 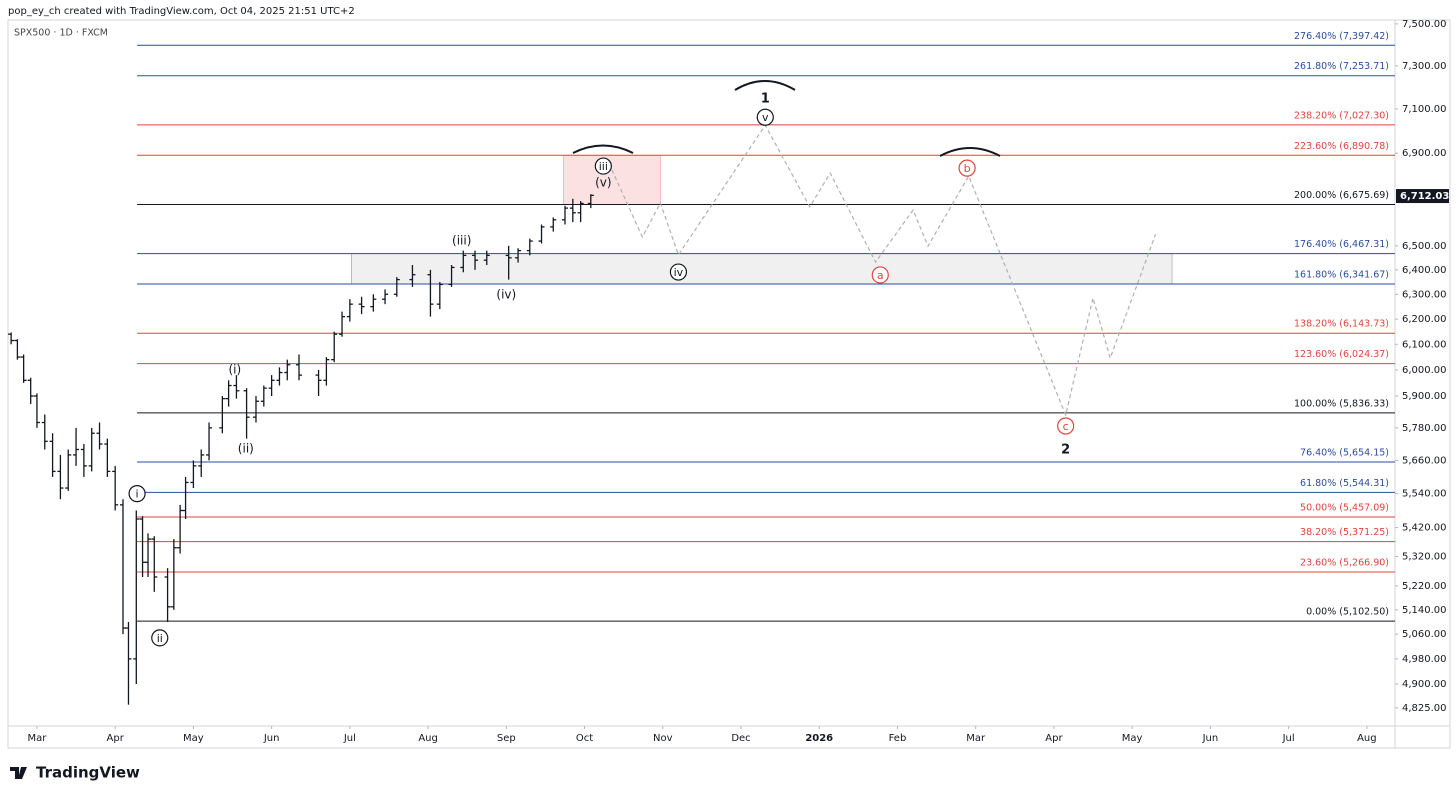 What do you see at coordinates (663, 738) in the screenshot?
I see `x-tick-label: Nov` at bounding box center [663, 738].